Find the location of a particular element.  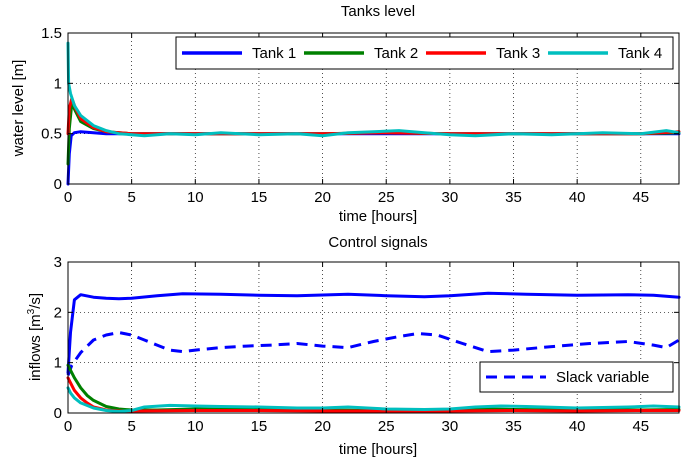

legend-label-slack-variable: Slack variable is located at coordinates (602, 377).